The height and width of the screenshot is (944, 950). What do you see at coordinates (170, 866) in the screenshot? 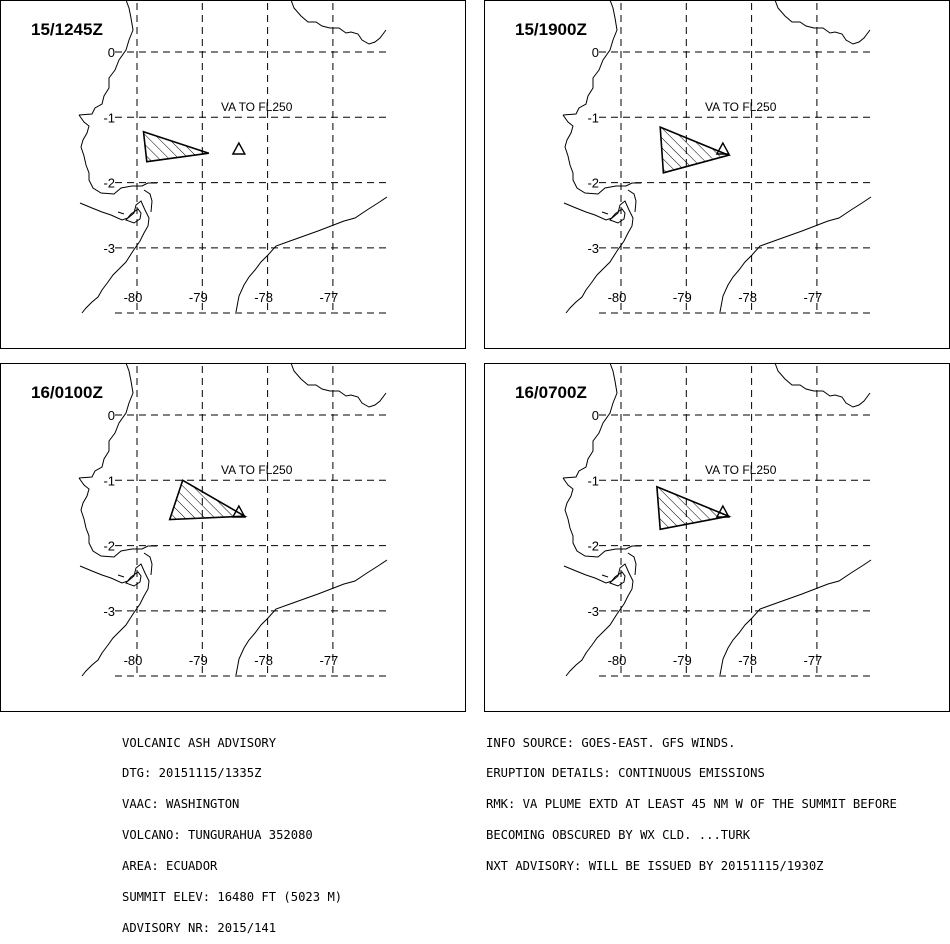
I see `advisory-line: AREA: ECUADOR` at bounding box center [170, 866].